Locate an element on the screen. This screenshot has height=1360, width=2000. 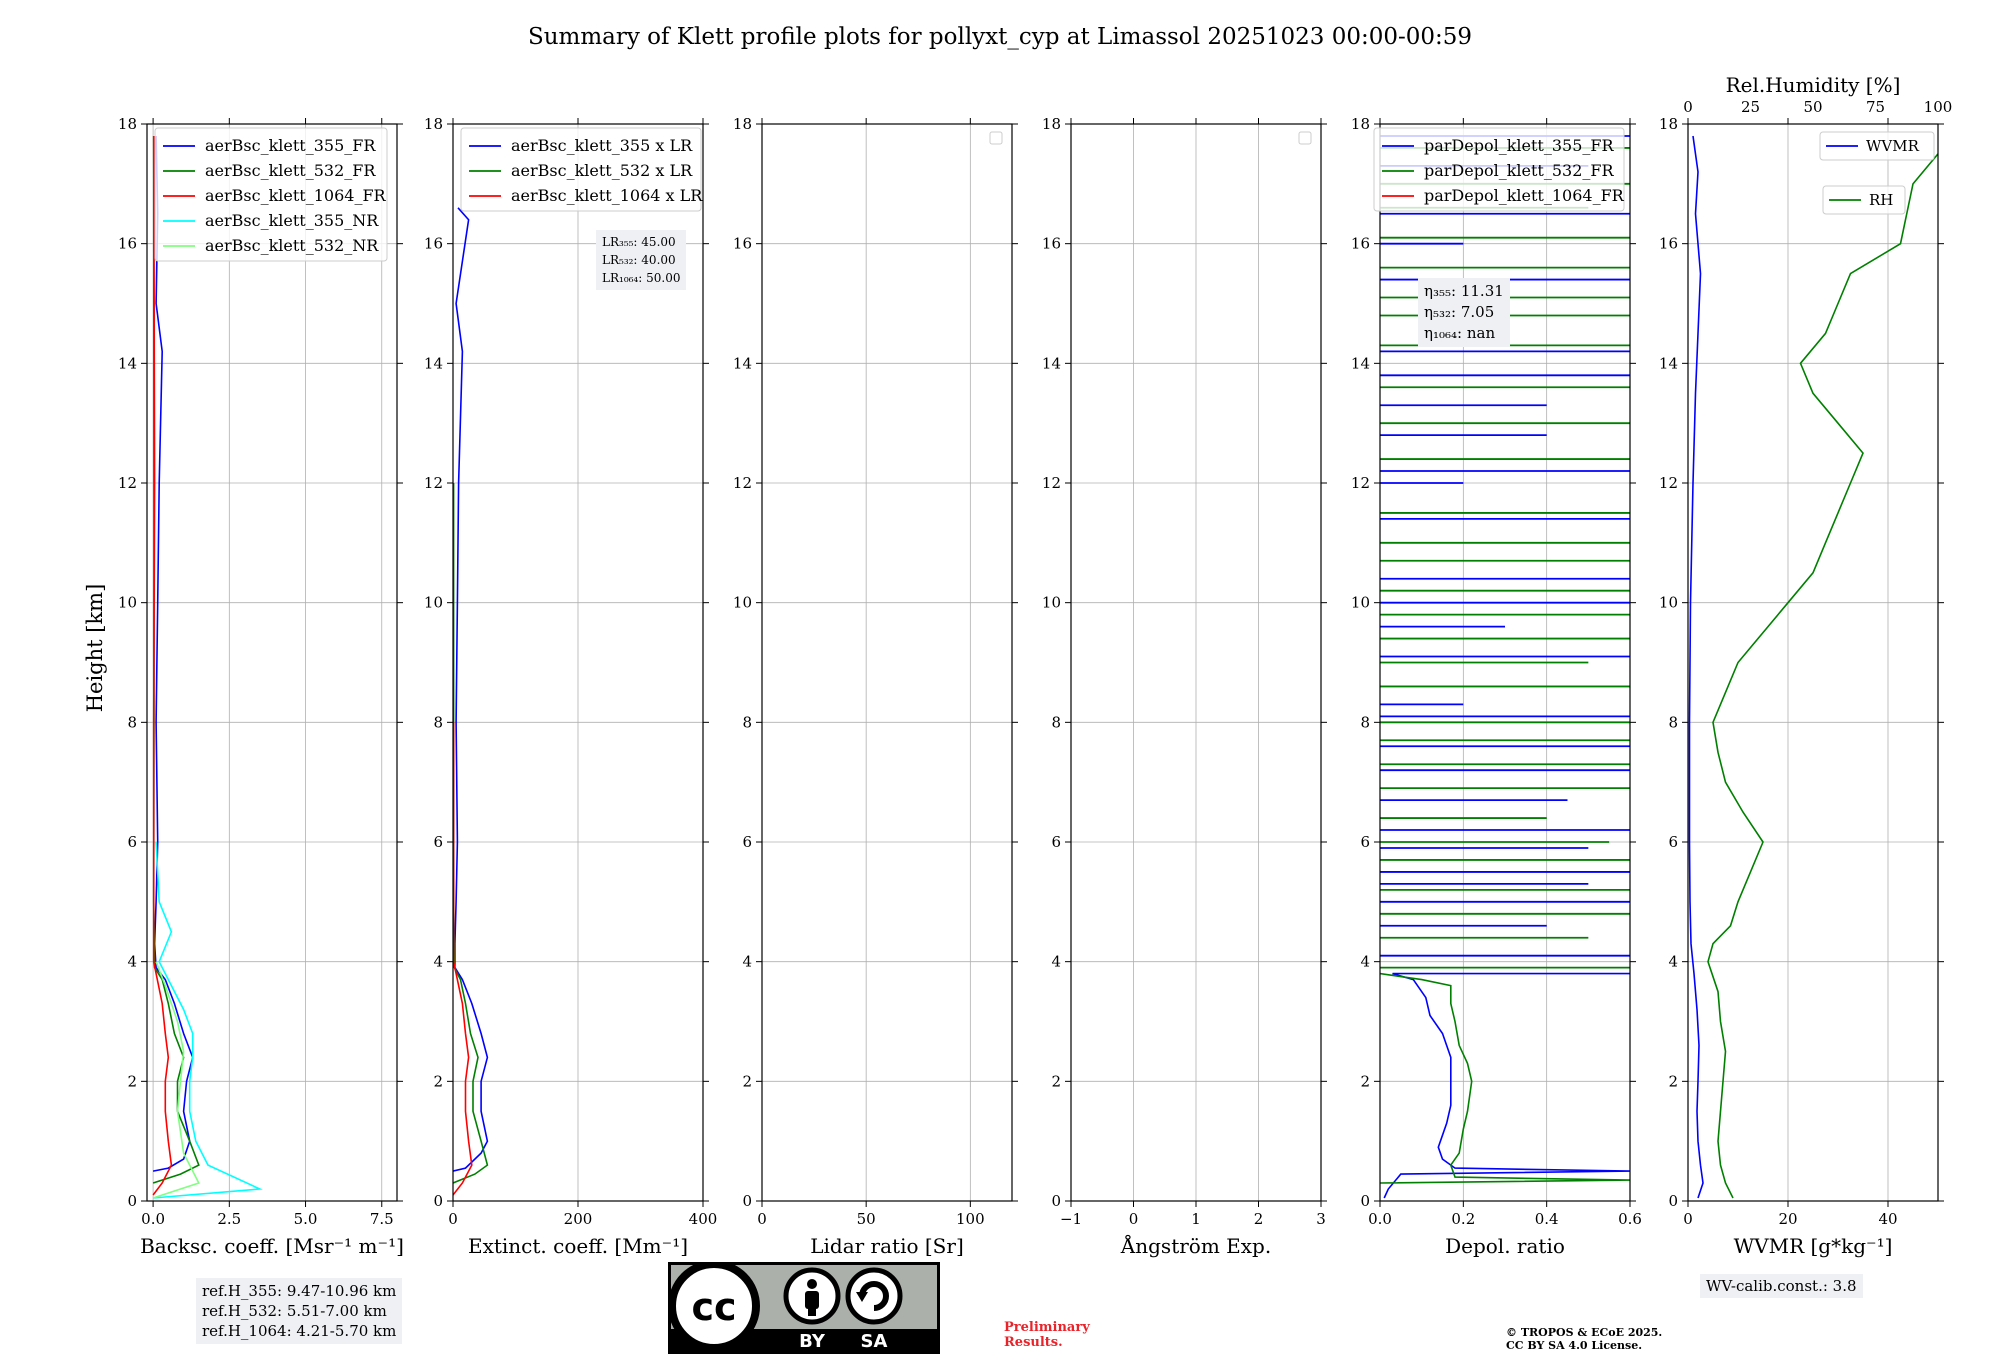
x-axis-label: Backsc. coeff. [Msr⁻¹ m⁻¹] is located at coordinates (272, 1246).